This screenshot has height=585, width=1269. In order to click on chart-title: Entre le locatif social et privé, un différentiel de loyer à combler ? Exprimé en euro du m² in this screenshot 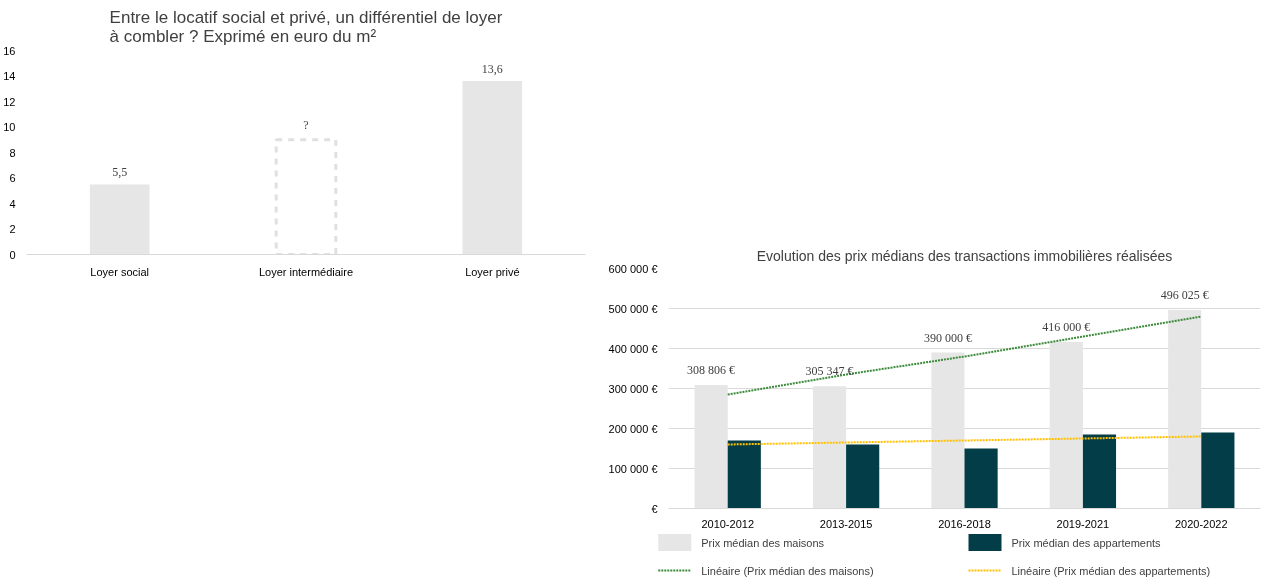, I will do `click(306, 26)`.